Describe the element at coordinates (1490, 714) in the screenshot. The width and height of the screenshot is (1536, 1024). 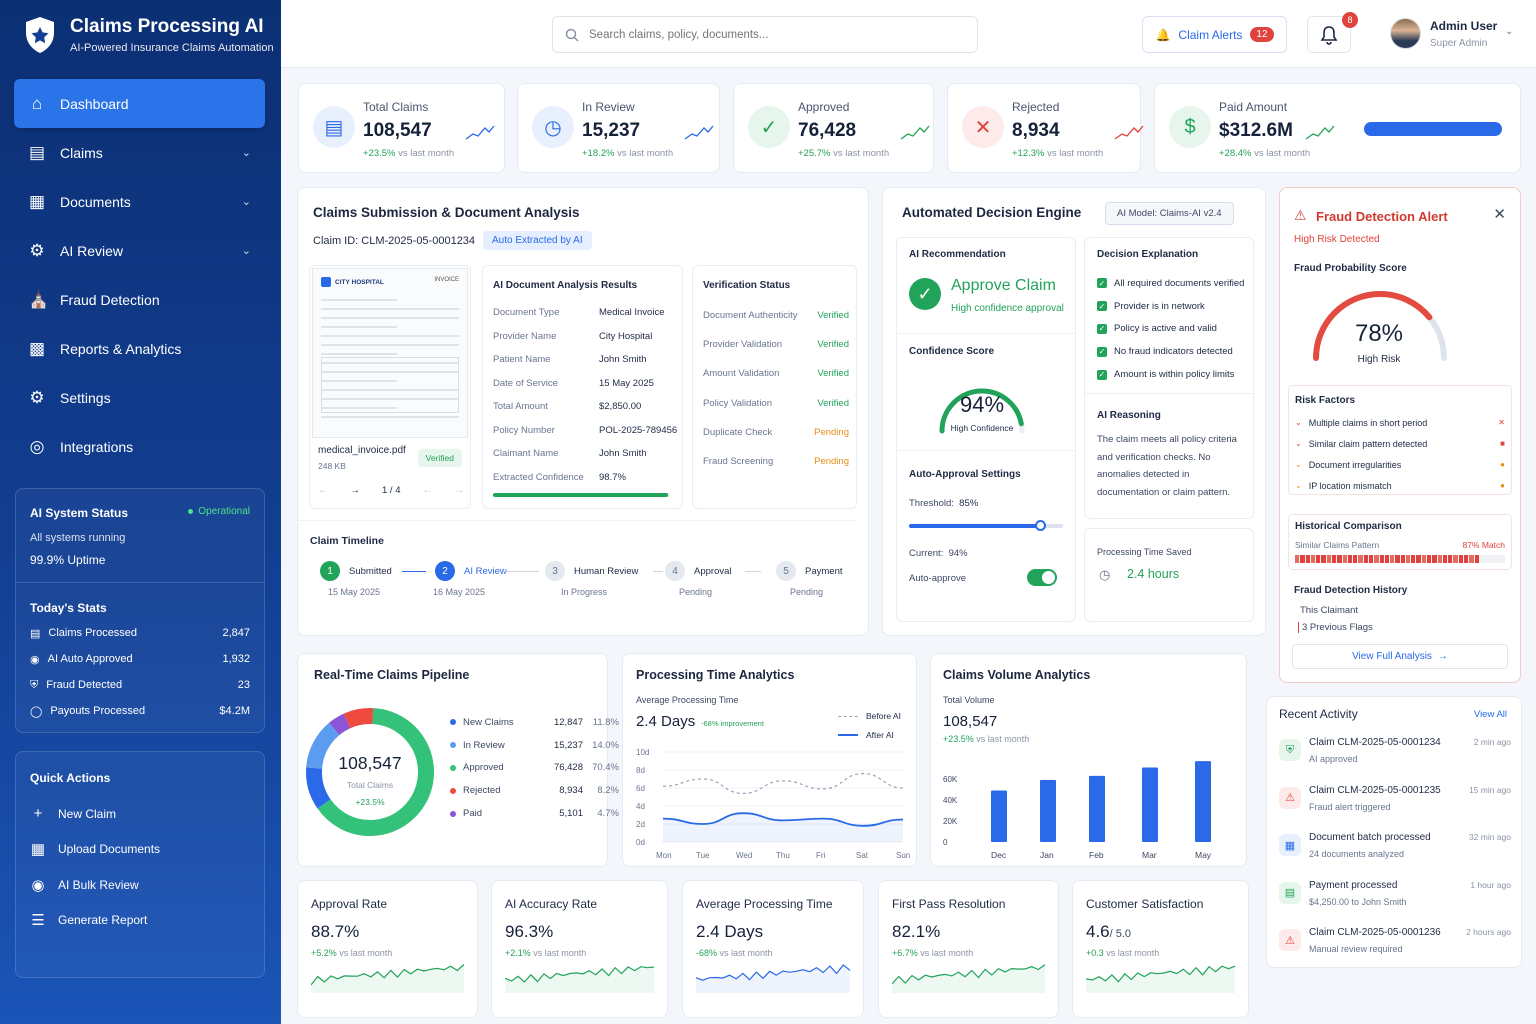
I see `view-all-link: View All` at that location.